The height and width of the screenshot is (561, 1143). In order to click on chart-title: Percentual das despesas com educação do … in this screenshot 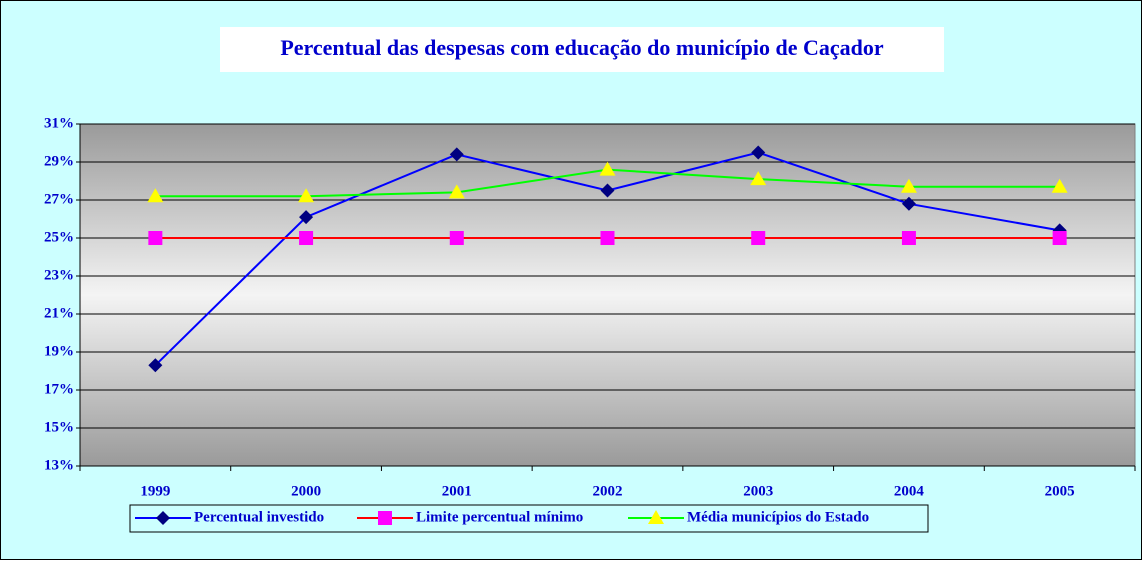, I will do `click(582, 47)`.